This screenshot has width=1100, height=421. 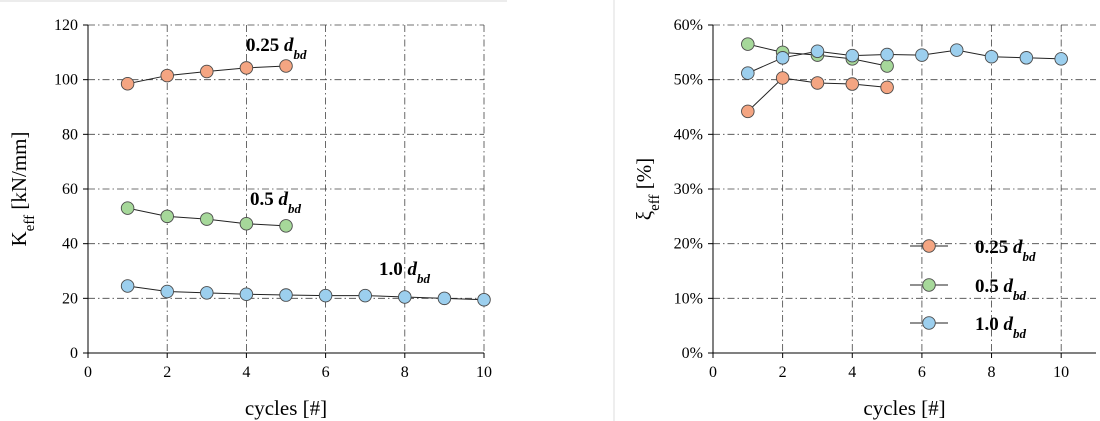 What do you see at coordinates (74, 353) in the screenshot?
I see `y-tick-label: 0` at bounding box center [74, 353].